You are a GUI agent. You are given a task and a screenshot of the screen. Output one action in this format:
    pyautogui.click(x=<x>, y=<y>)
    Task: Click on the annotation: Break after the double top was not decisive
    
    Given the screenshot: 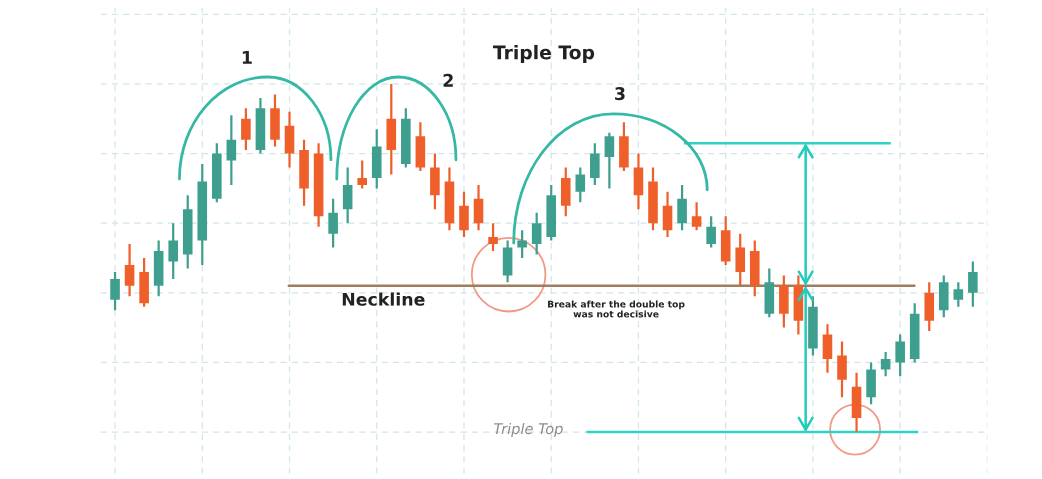 What is the action you would take?
    pyautogui.click(x=616, y=309)
    